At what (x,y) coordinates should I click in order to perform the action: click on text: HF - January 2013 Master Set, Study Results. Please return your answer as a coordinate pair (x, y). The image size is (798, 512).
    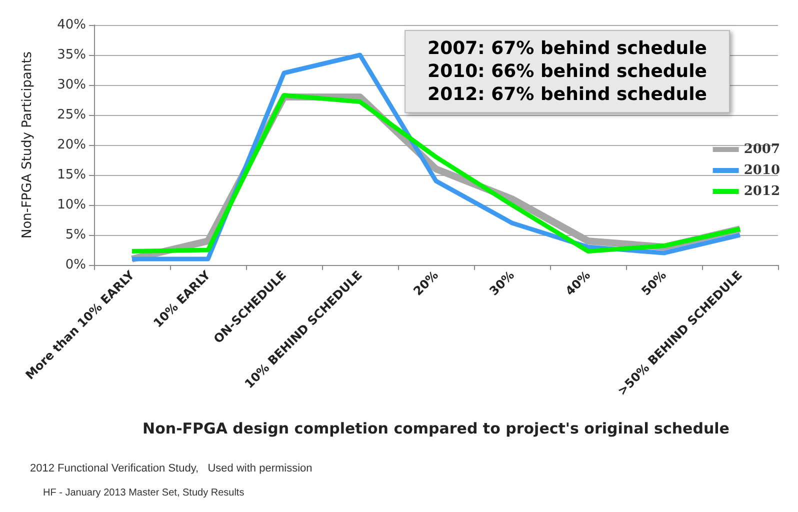
    Looking at the image, I should click on (143, 493).